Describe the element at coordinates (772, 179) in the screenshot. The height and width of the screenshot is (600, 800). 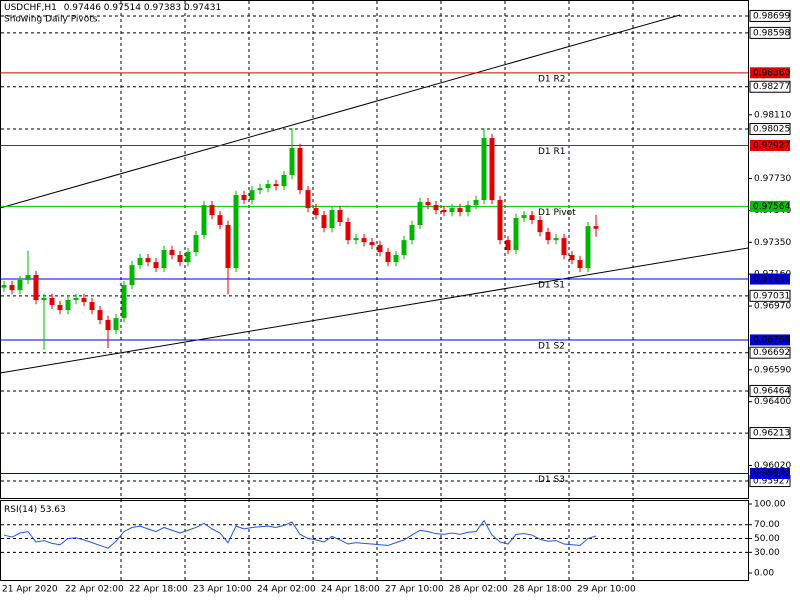
I see `y-tick-label: 0.97730` at that location.